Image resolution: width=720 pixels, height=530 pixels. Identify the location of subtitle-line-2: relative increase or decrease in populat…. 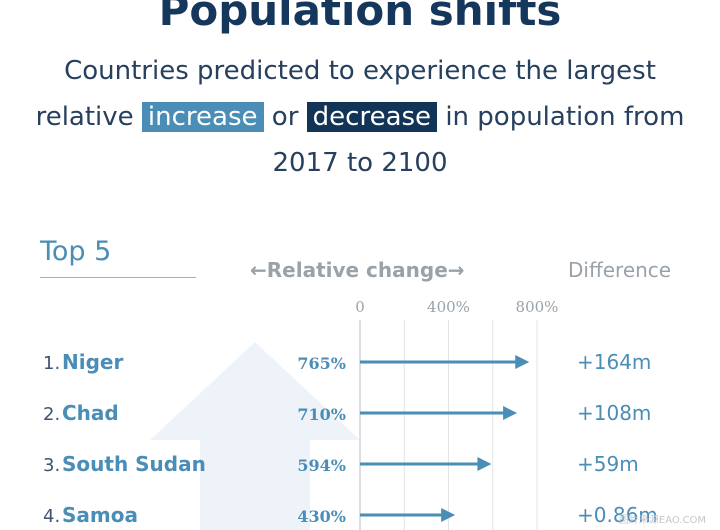
(360, 117).